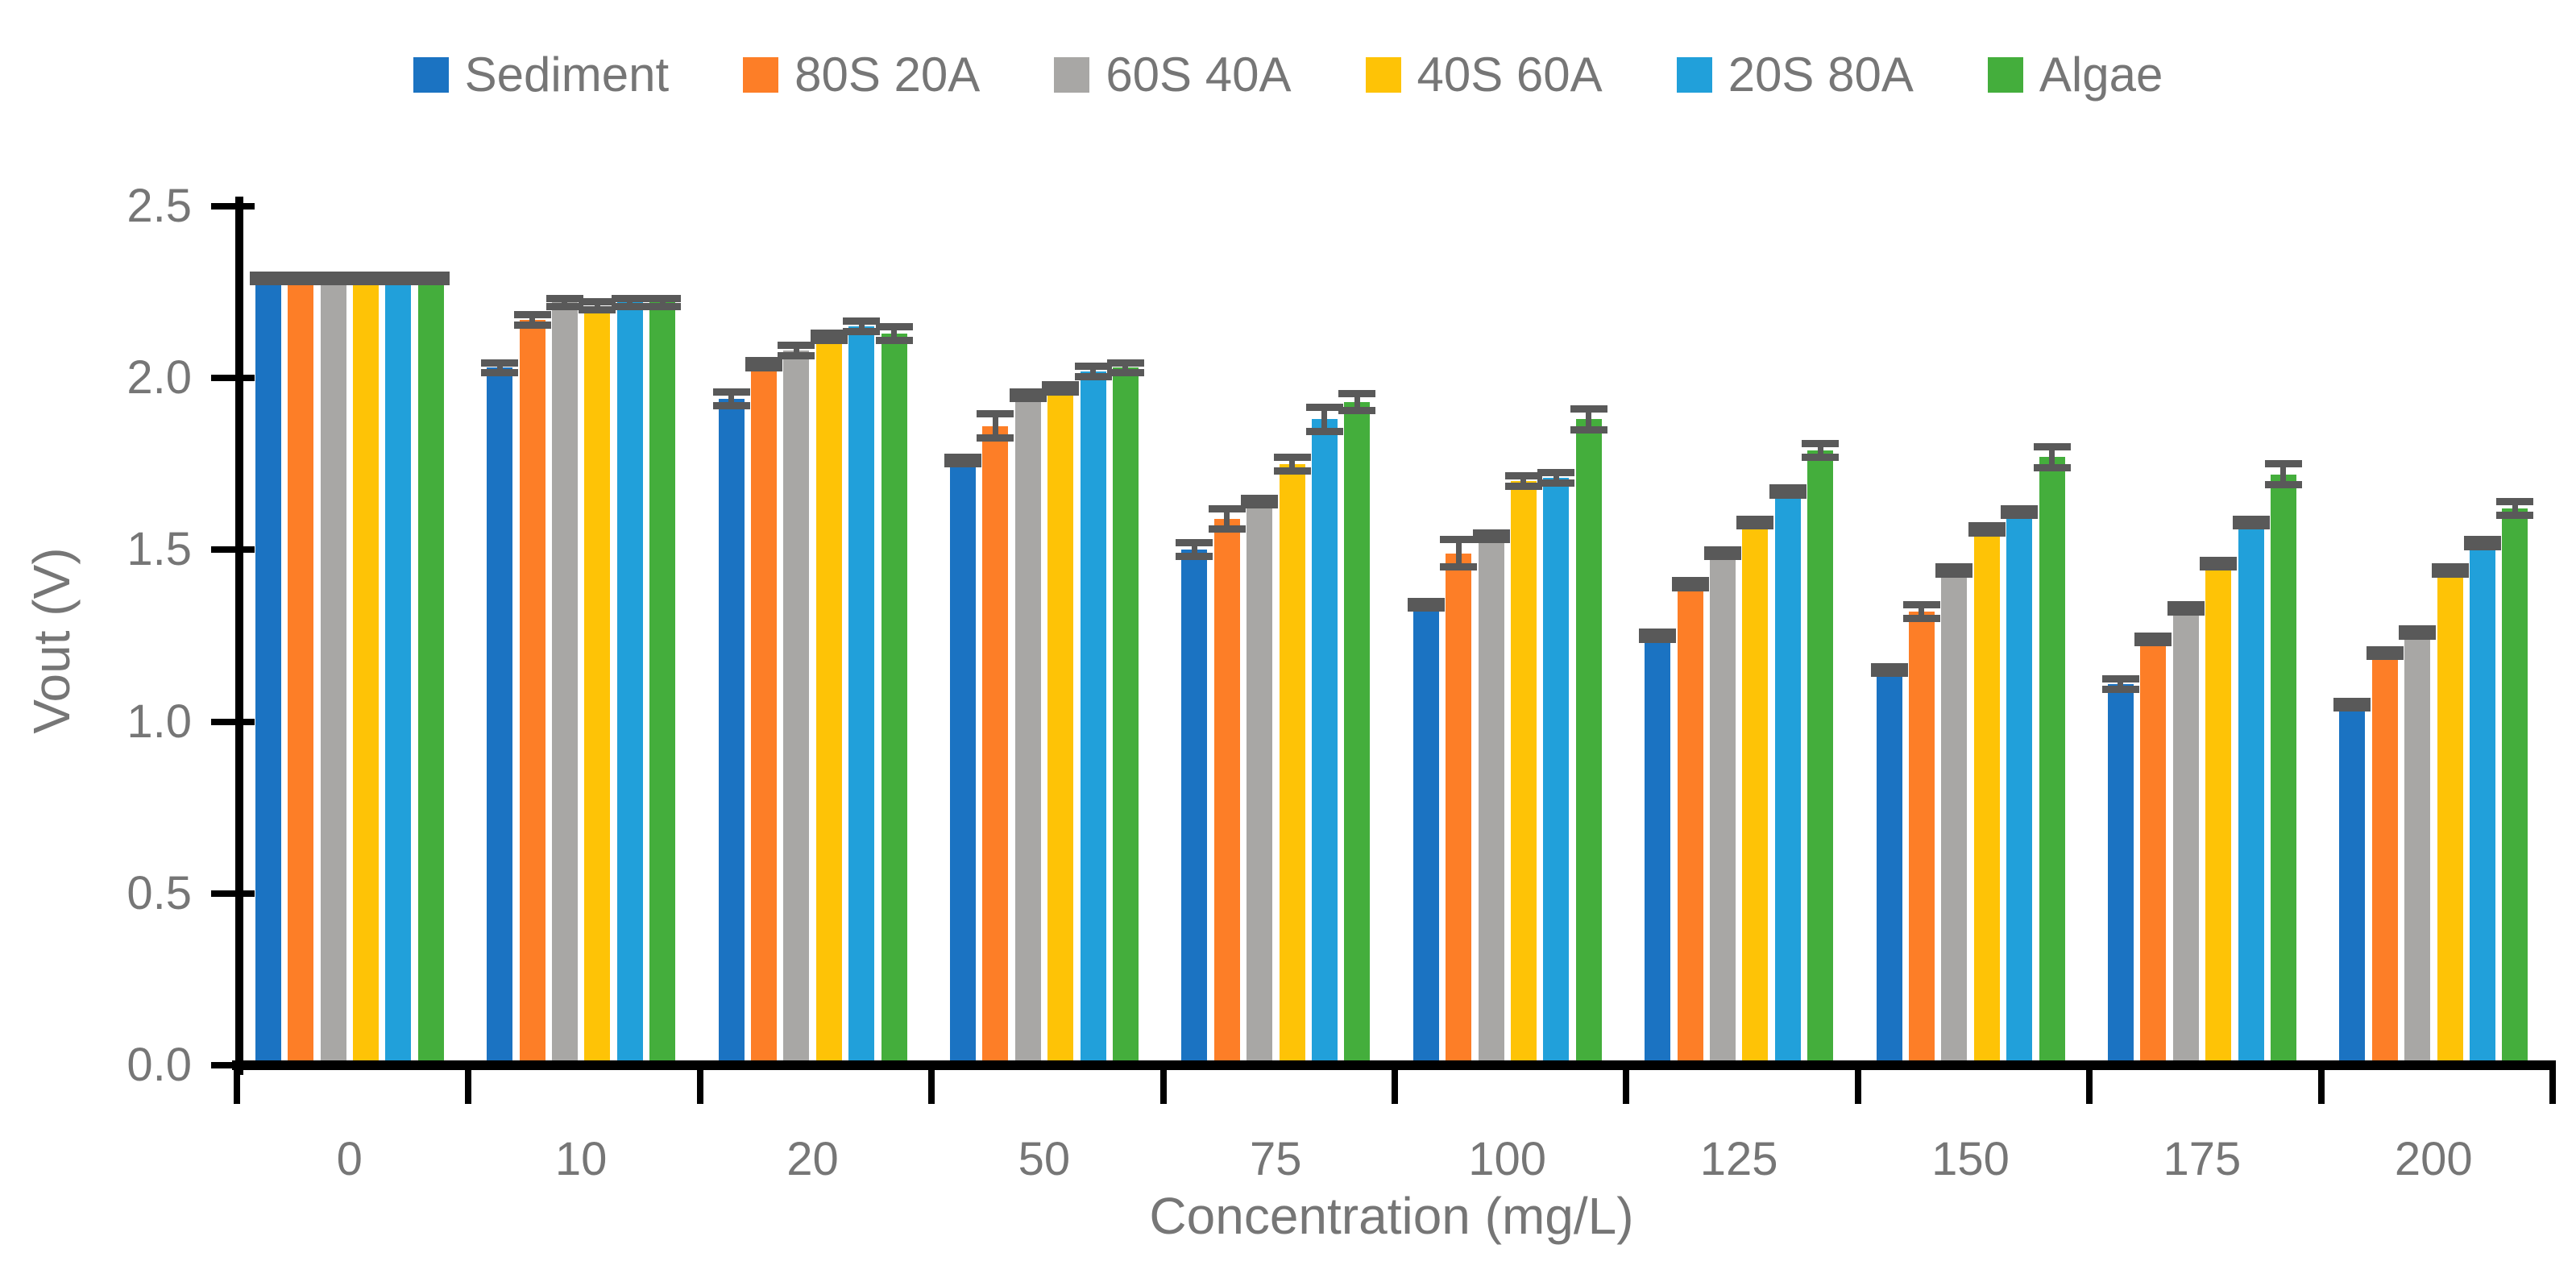 This screenshot has height=1282, width=2576. I want to click on y-tick-label: 2.0, so click(159, 378).